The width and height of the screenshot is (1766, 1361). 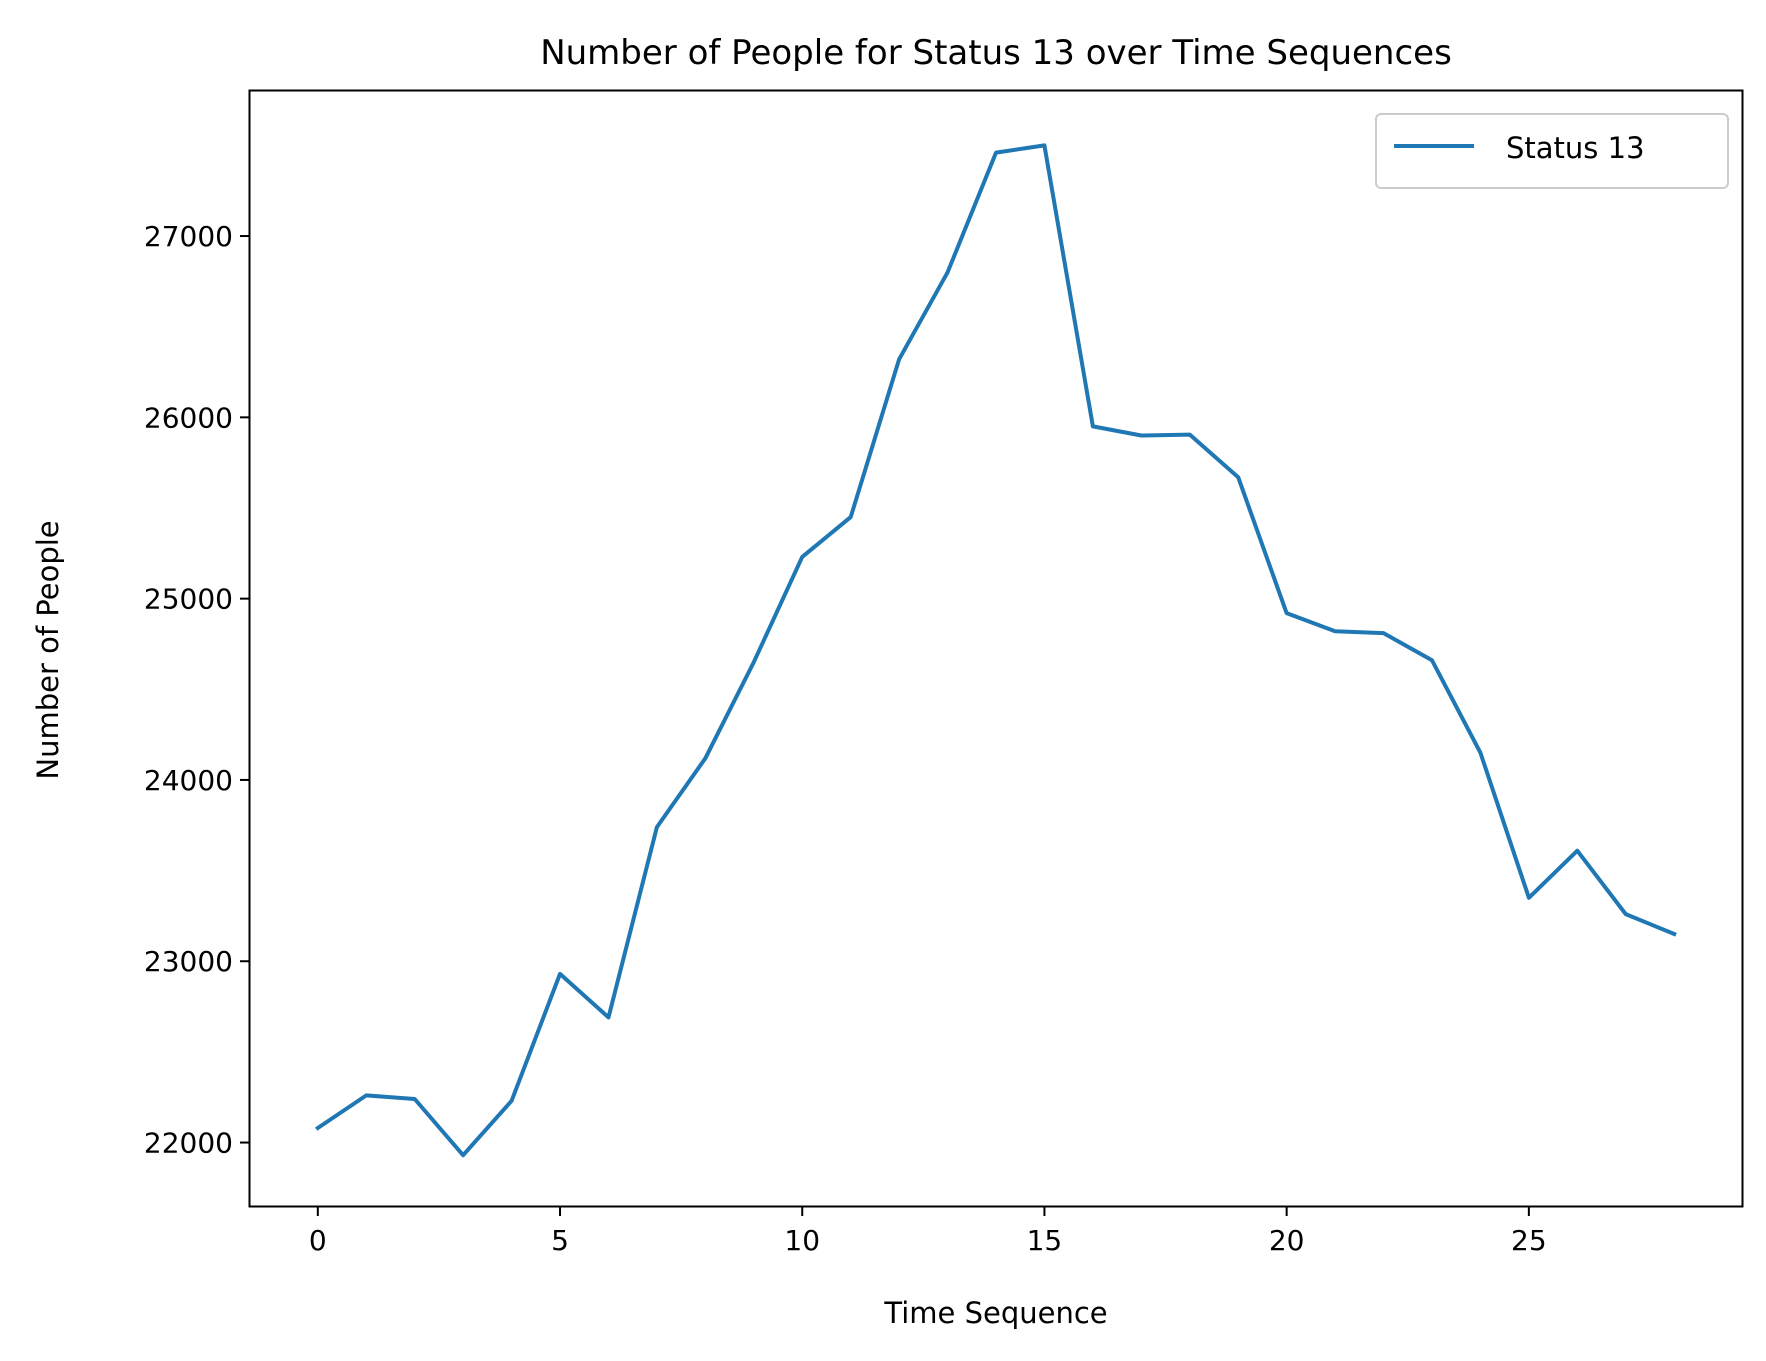 I want to click on x-tick-label: 10, so click(x=802, y=1240).